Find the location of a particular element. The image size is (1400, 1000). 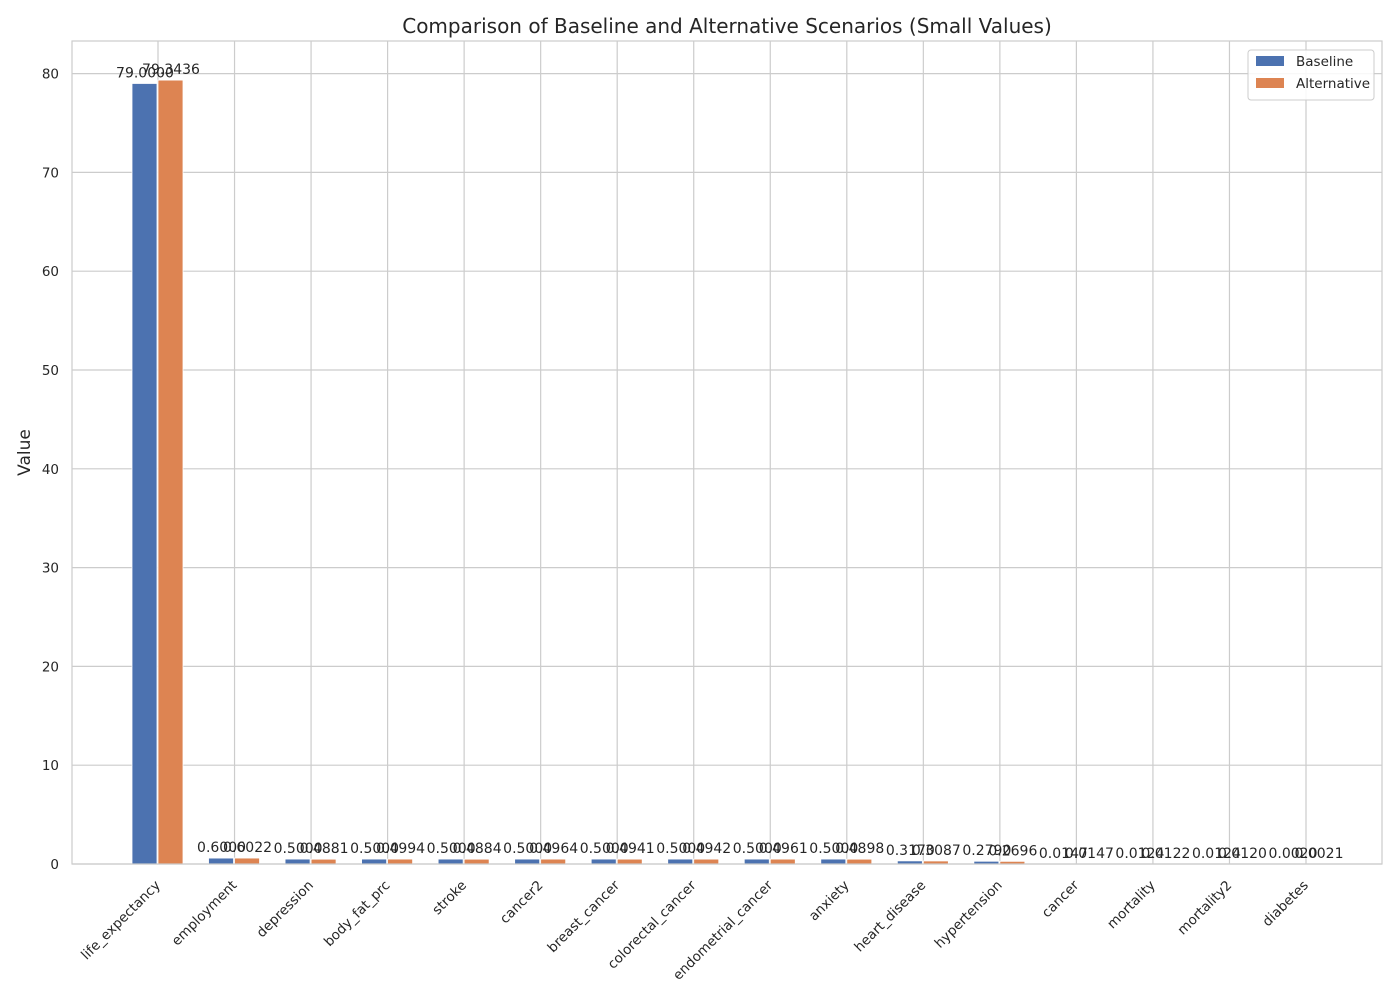

y-tick-label: 30 is located at coordinates (50, 569).